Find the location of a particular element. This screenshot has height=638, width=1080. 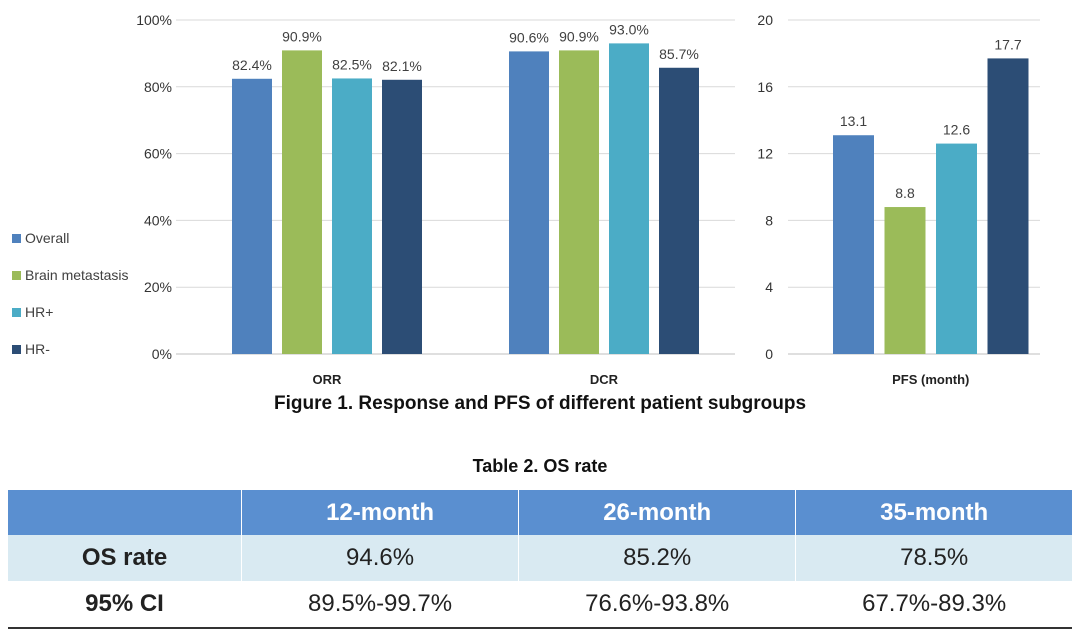

data-label: 12.6 is located at coordinates (956, 130).